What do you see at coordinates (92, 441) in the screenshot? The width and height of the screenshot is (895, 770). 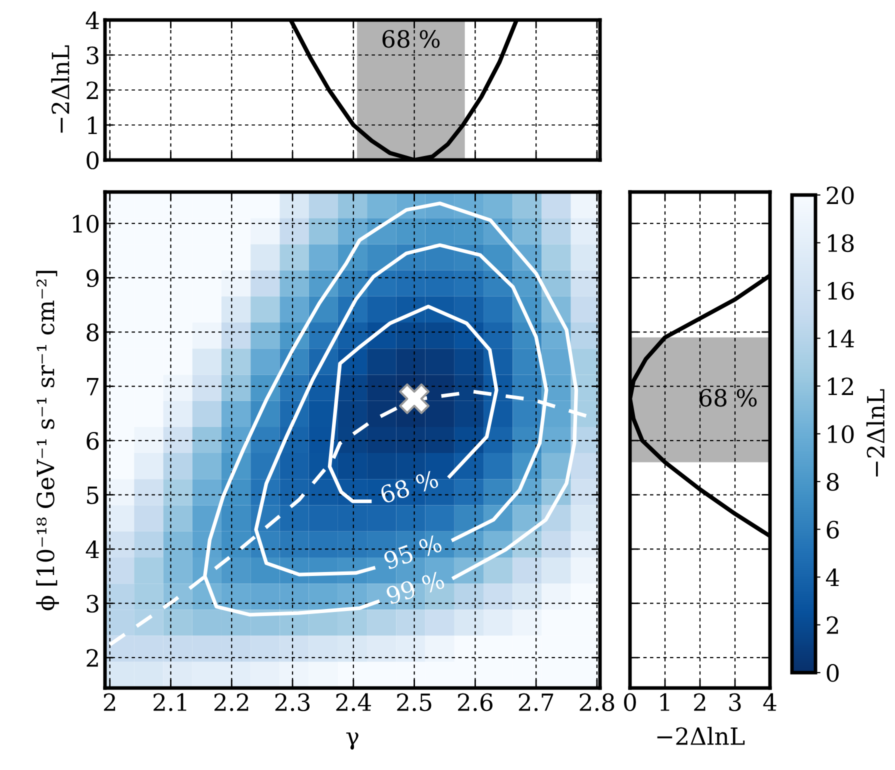 I see `y-tick-label: 6` at bounding box center [92, 441].